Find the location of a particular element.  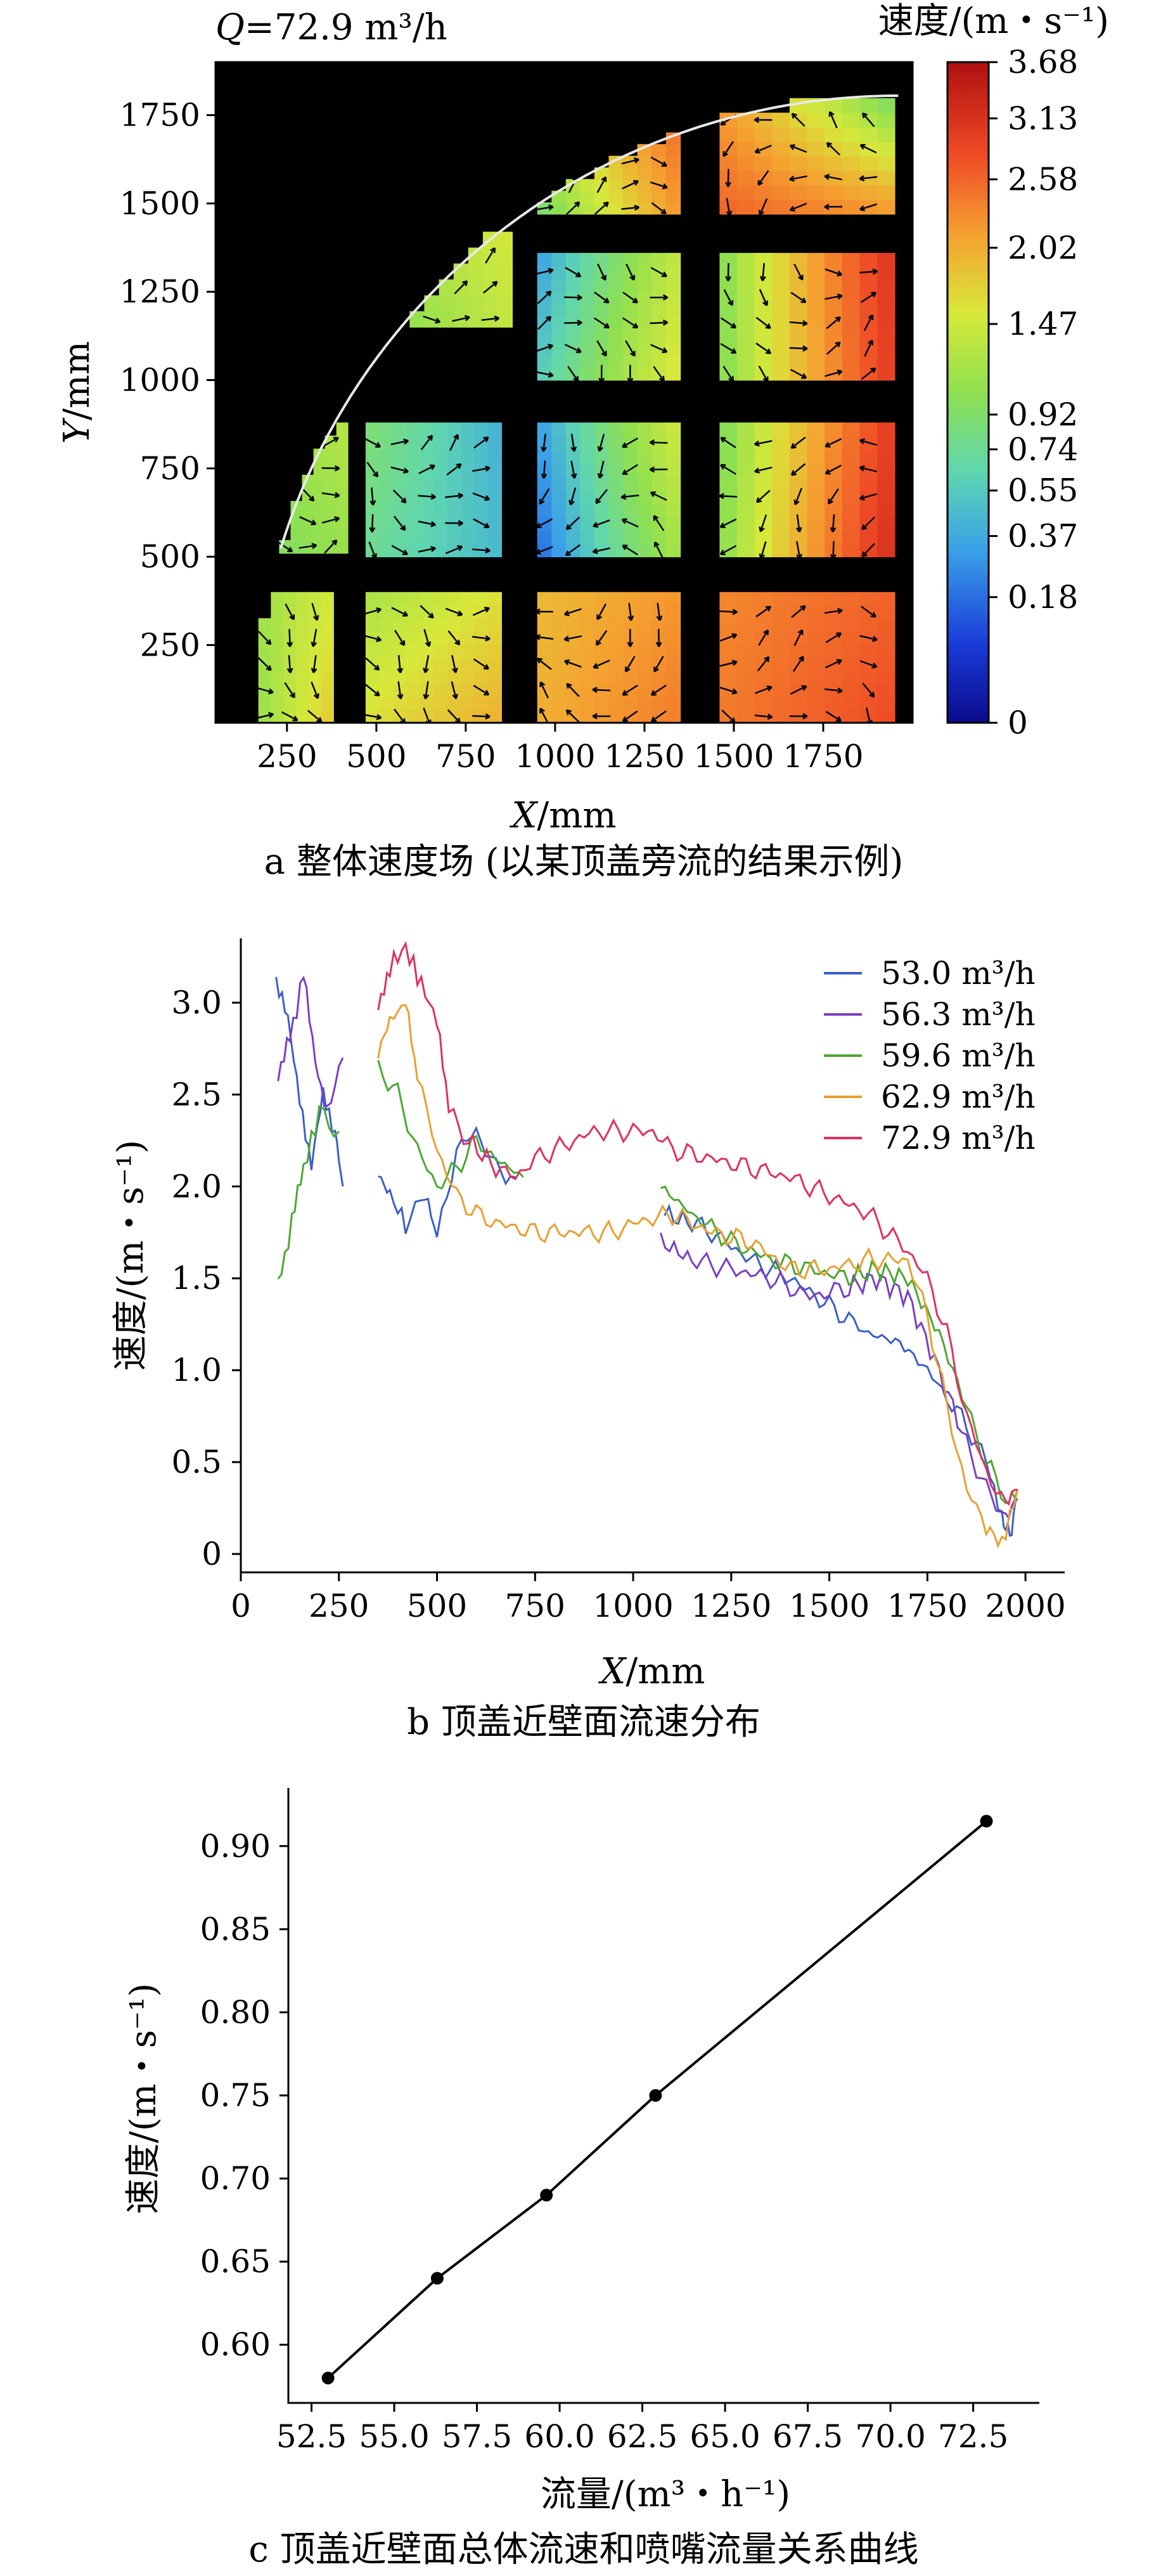

x-tick-label: 500 is located at coordinates (376, 756).